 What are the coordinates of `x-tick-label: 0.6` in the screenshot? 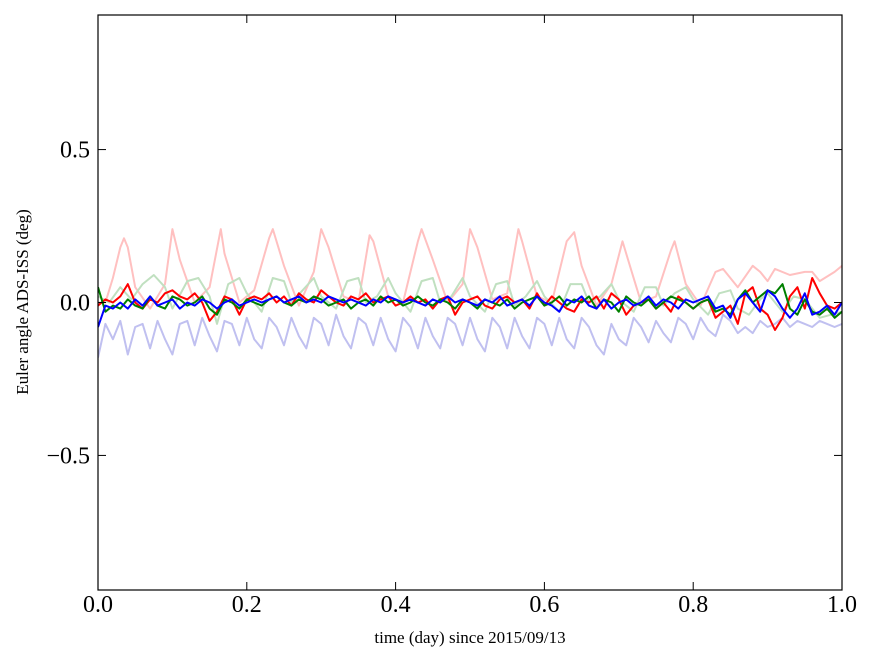 It's located at (544, 605).